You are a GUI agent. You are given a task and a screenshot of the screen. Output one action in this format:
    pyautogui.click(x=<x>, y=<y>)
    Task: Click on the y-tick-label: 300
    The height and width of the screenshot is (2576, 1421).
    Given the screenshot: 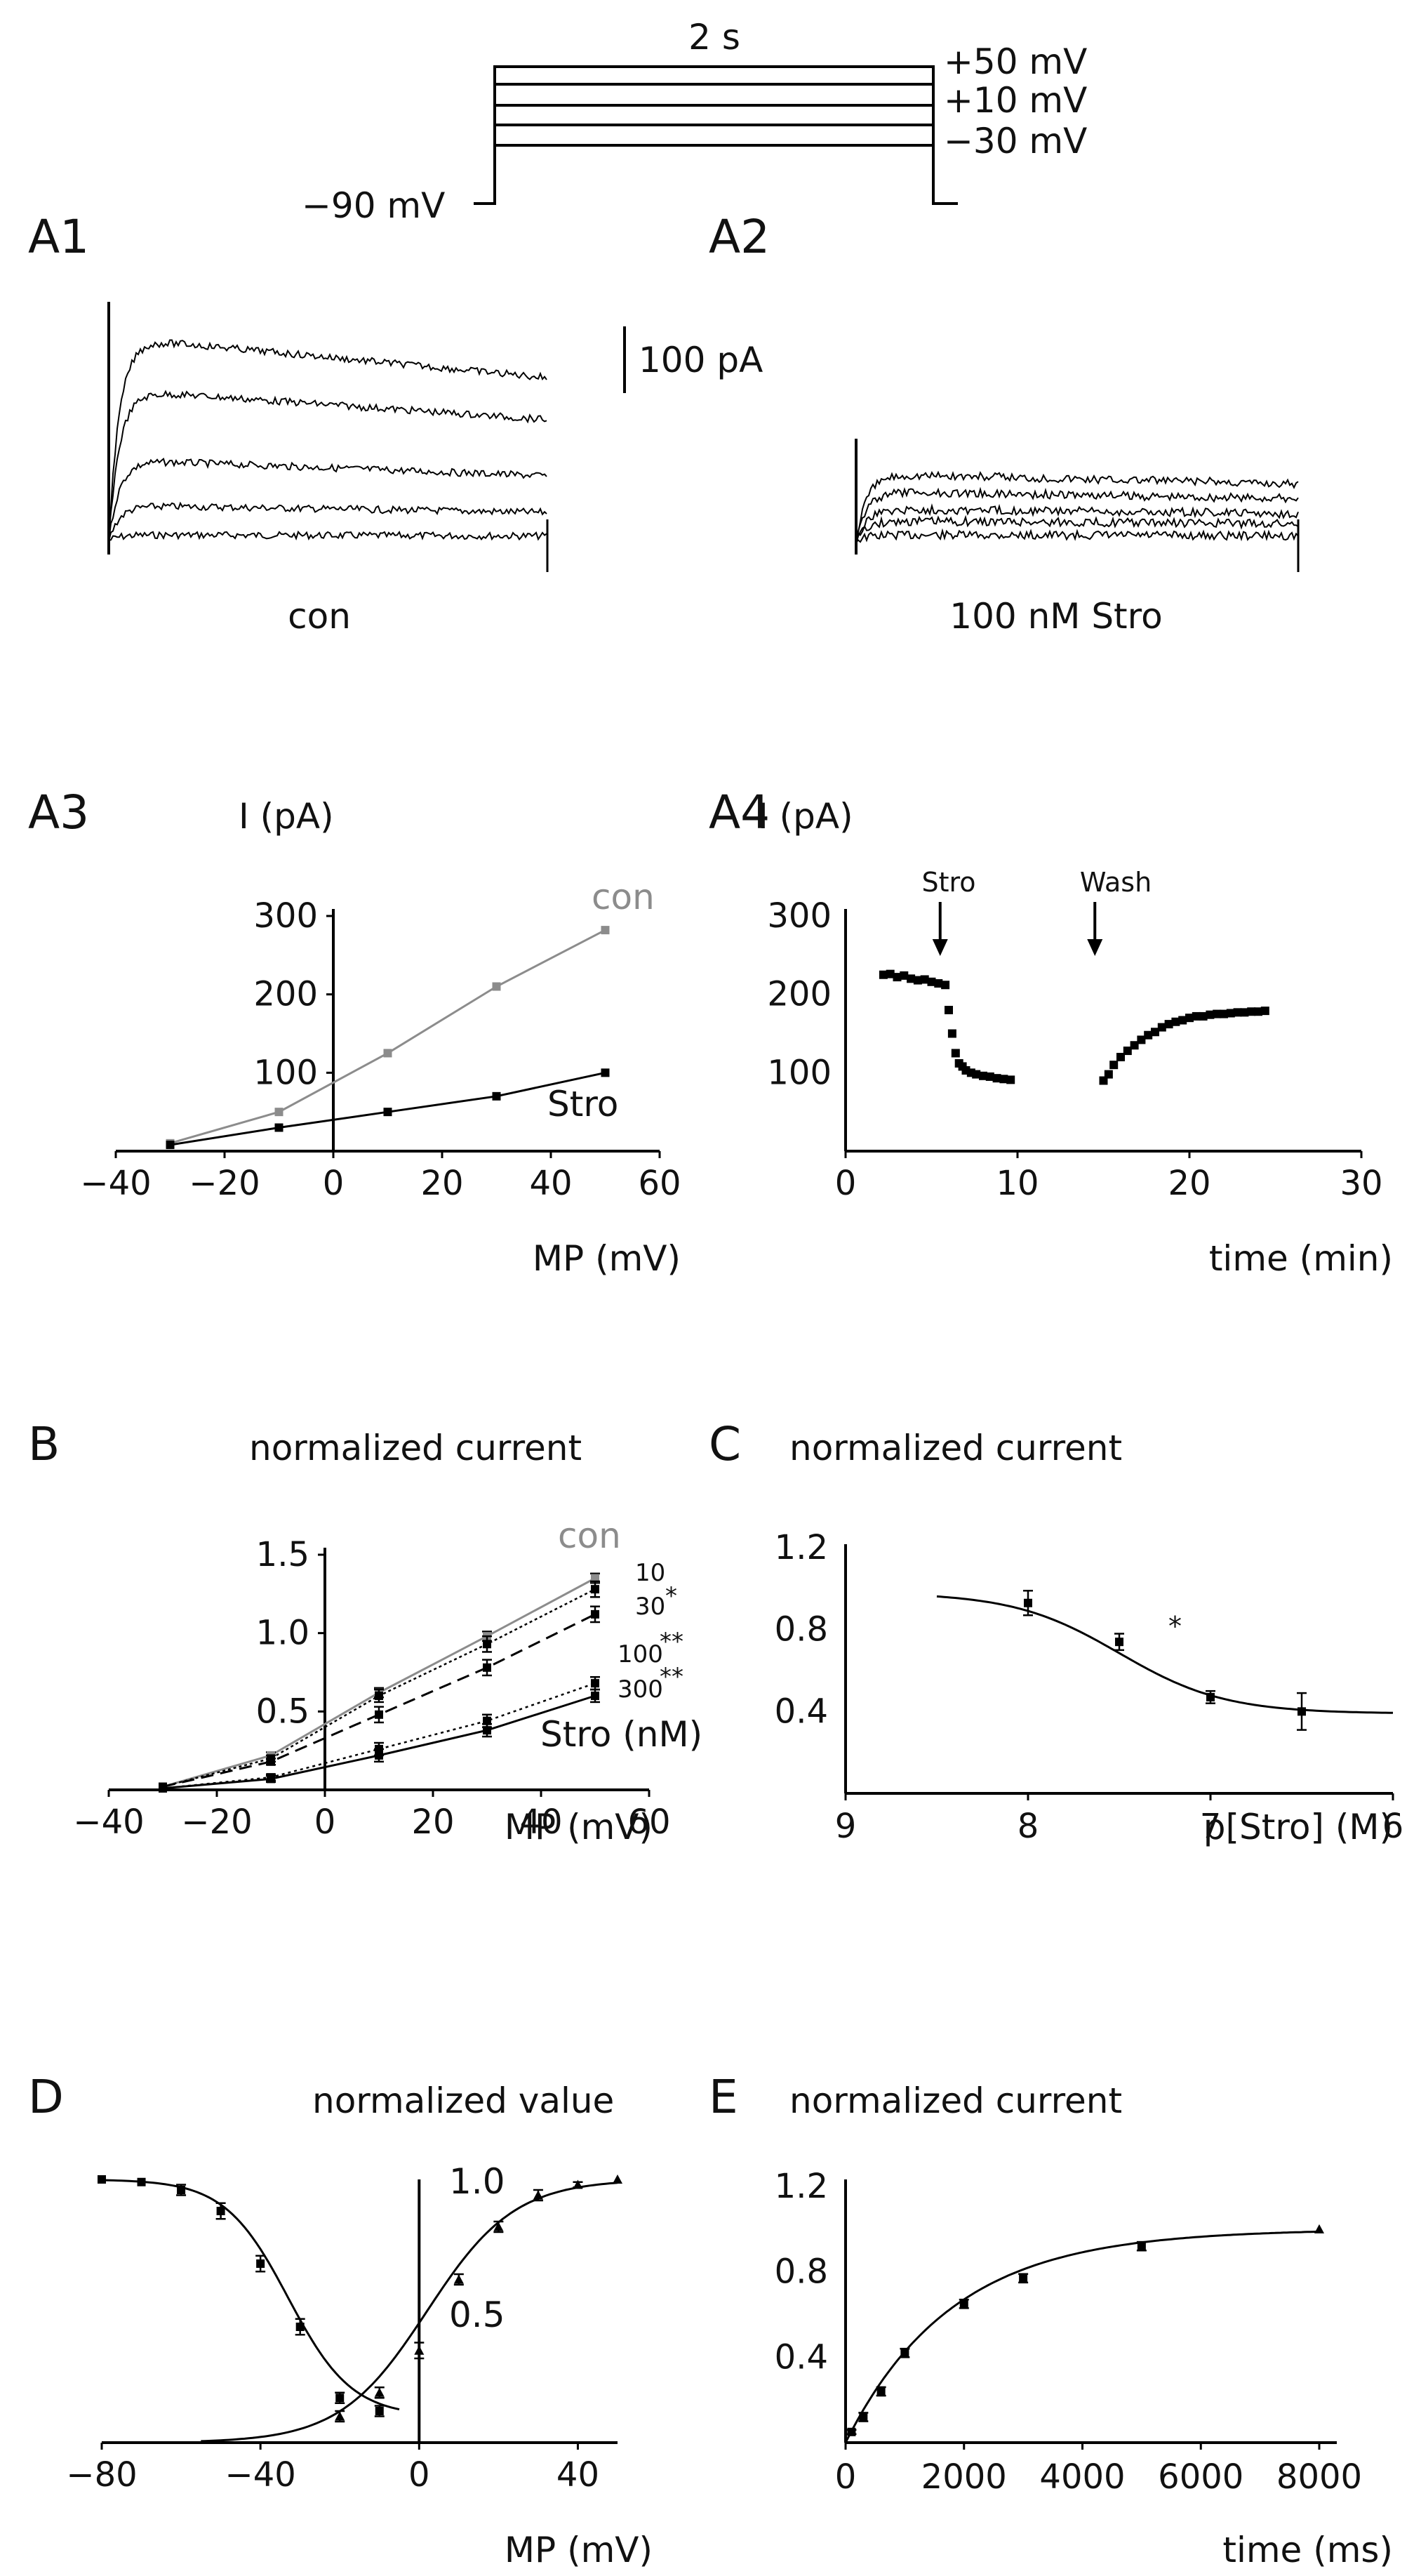 What is the action you would take?
    pyautogui.click(x=799, y=916)
    